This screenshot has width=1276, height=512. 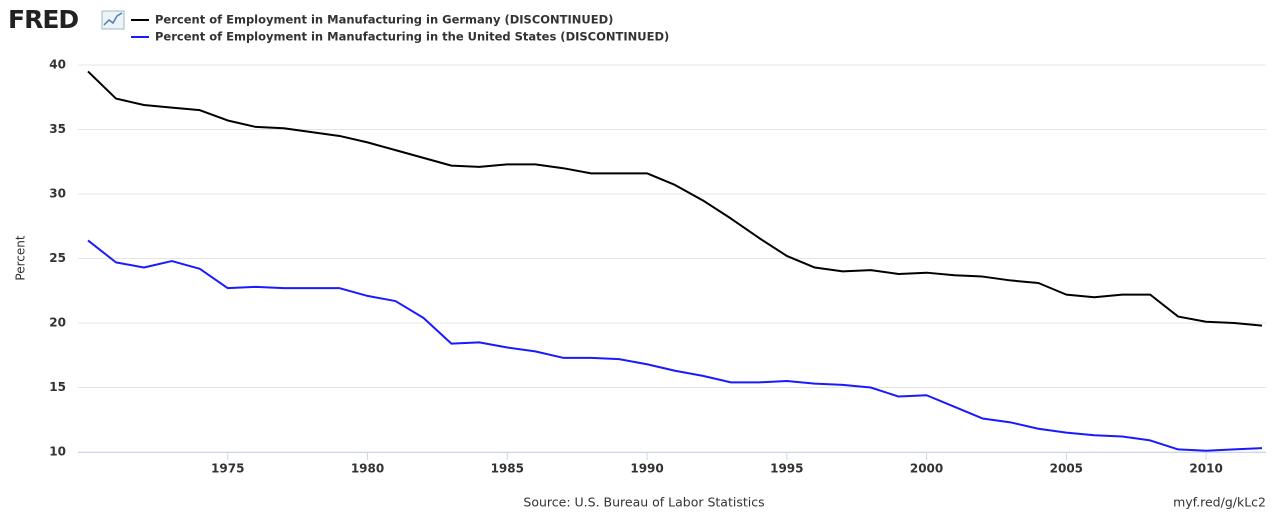 I want to click on logo-icon, so click(x=113, y=20).